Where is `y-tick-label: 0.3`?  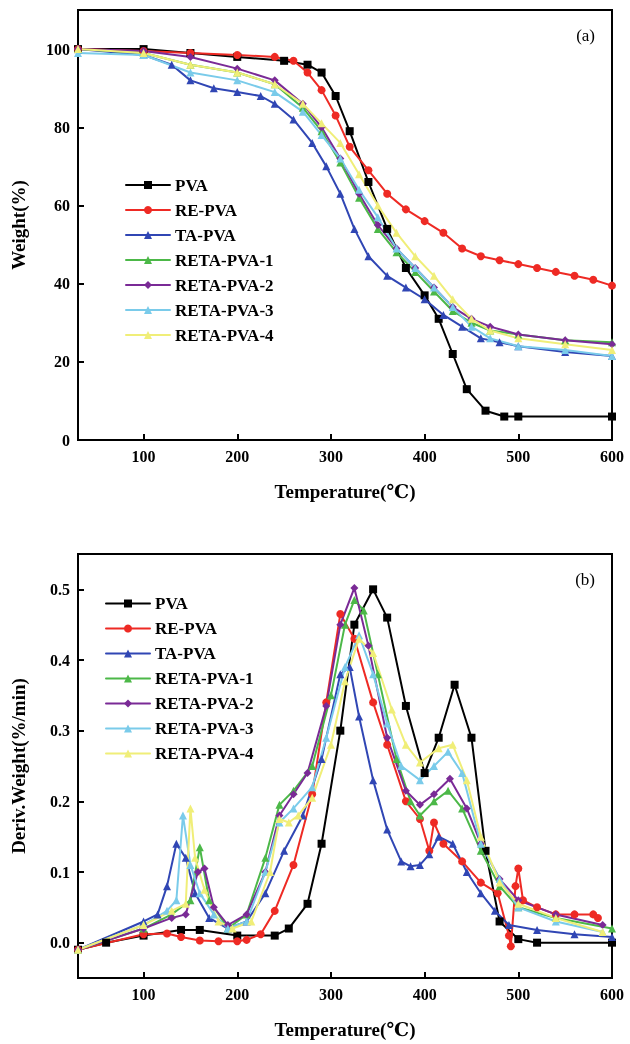
y-tick-label: 0.3 is located at coordinates (60, 731).